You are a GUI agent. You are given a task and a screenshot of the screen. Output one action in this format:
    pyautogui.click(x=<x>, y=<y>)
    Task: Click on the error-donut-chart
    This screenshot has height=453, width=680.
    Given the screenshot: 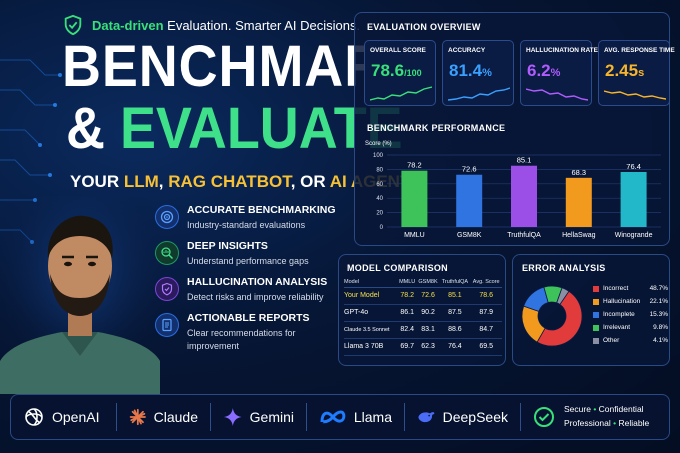 What is the action you would take?
    pyautogui.click(x=552, y=316)
    